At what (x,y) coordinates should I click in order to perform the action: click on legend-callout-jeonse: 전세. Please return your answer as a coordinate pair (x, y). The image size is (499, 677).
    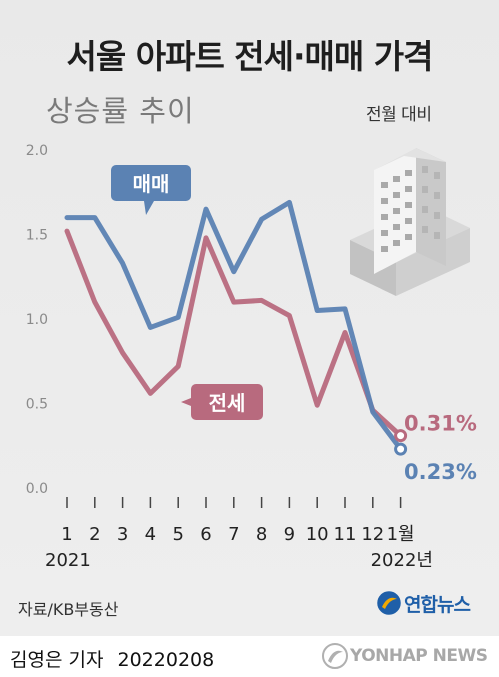
    Looking at the image, I should click on (222, 402).